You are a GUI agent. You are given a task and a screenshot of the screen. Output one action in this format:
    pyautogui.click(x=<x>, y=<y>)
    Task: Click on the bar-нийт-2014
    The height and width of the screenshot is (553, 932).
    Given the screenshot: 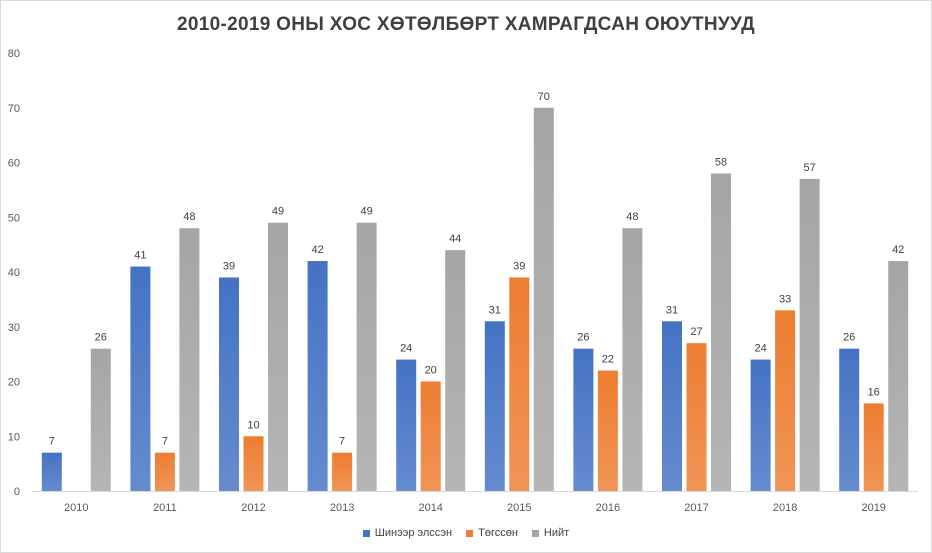 What is the action you would take?
    pyautogui.click(x=455, y=370)
    